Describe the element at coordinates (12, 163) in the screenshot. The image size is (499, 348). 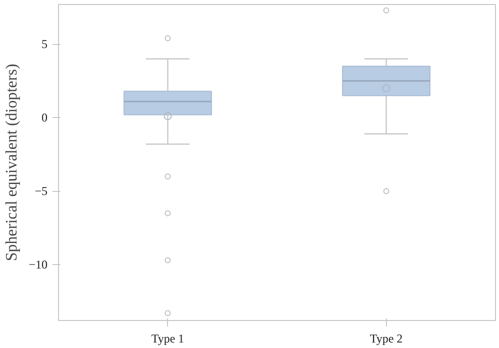
I see `y-axis-title: Spherical equivalent (diopters)` at that location.